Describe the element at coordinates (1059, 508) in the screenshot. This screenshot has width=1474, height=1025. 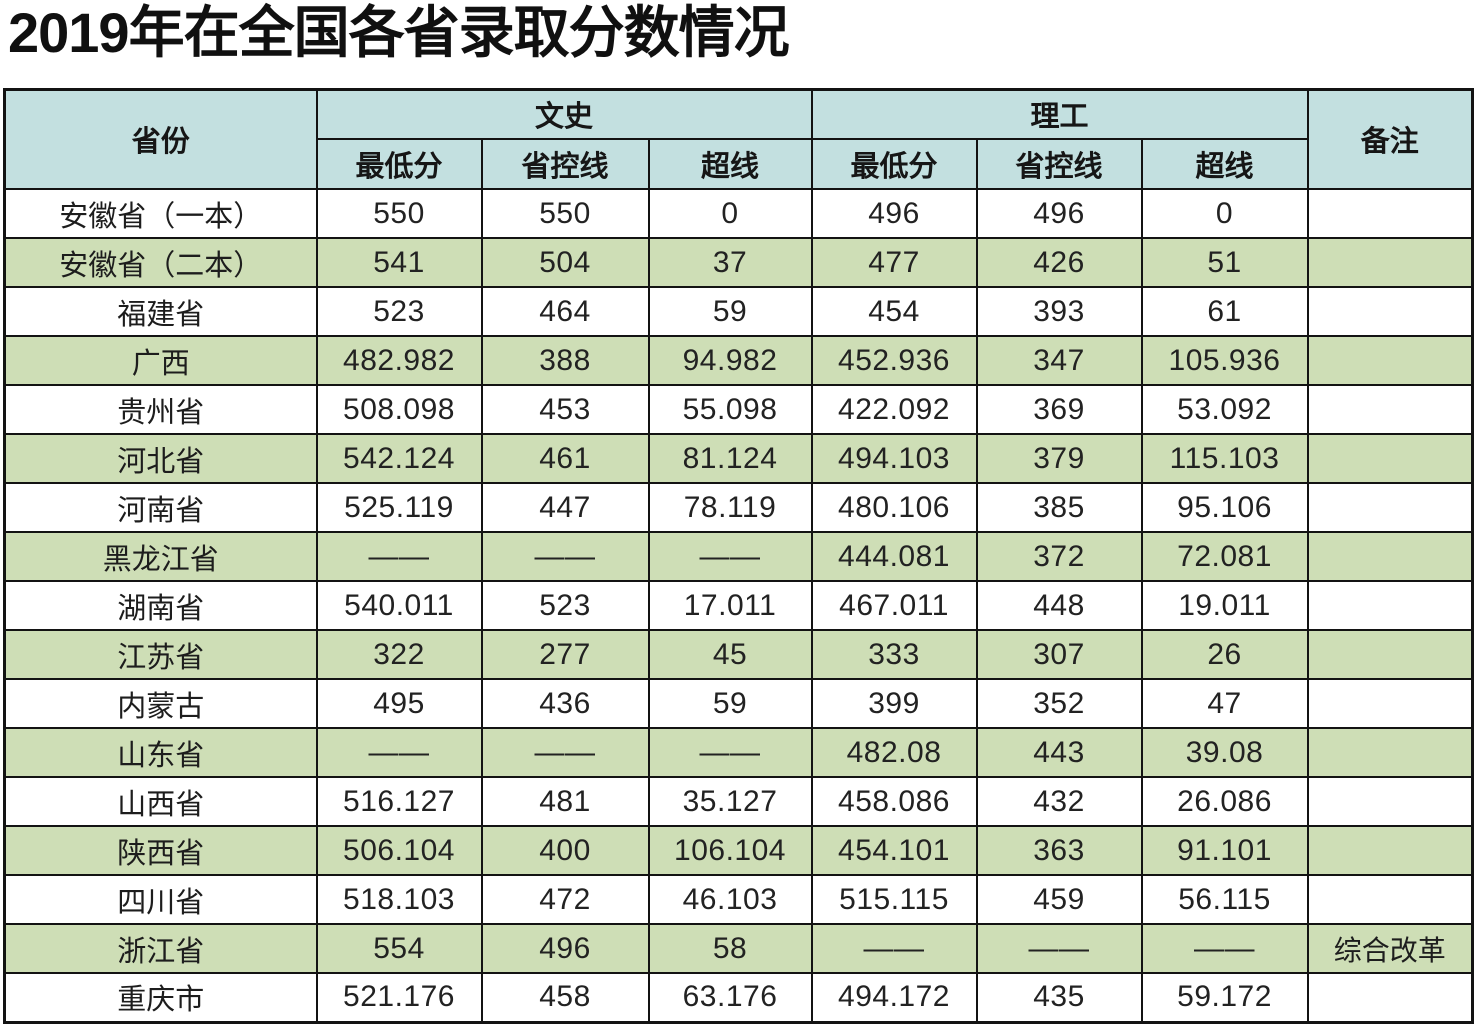
I see `score-cell: 385` at that location.